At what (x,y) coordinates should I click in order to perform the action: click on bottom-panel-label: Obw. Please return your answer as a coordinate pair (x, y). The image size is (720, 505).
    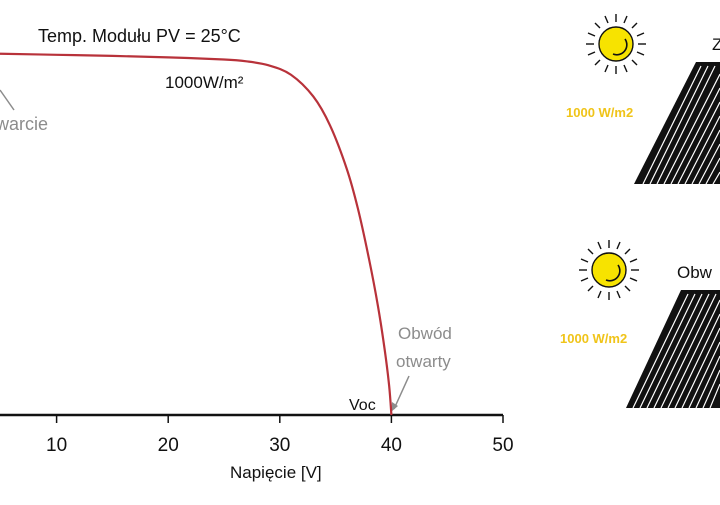
    Looking at the image, I should click on (695, 272).